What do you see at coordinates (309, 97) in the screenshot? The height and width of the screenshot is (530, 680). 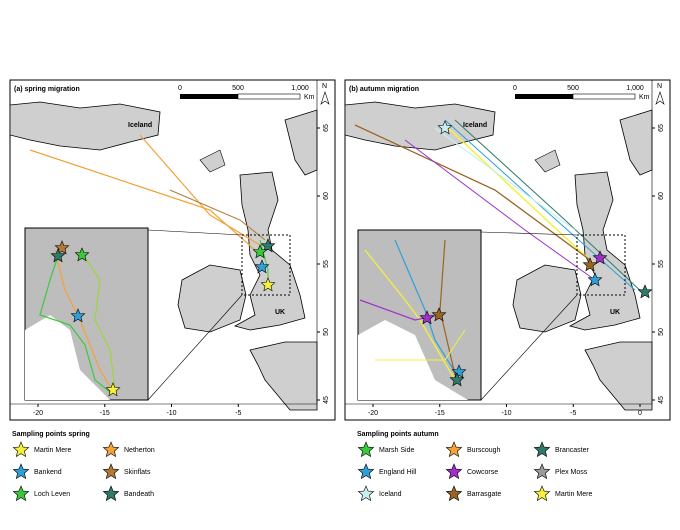 I see `scale-unit: Km` at bounding box center [309, 97].